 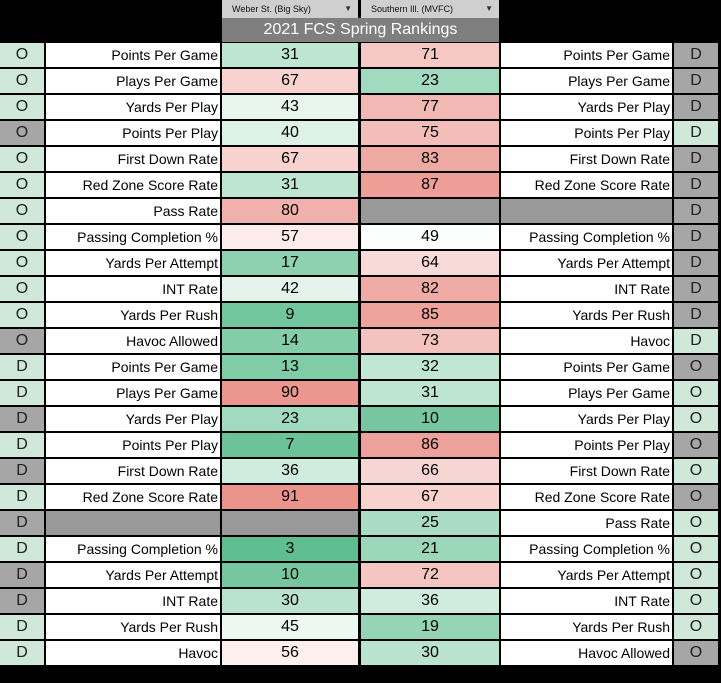 I want to click on right-rank-value: 19, so click(x=430, y=627).